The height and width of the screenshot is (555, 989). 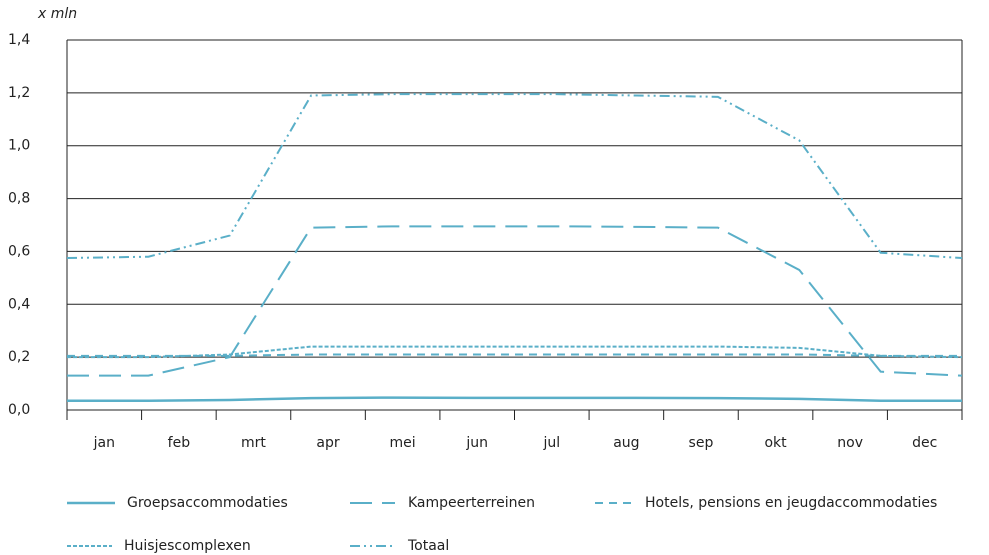 What do you see at coordinates (327, 443) in the screenshot?
I see `x-tick-label: apr` at bounding box center [327, 443].